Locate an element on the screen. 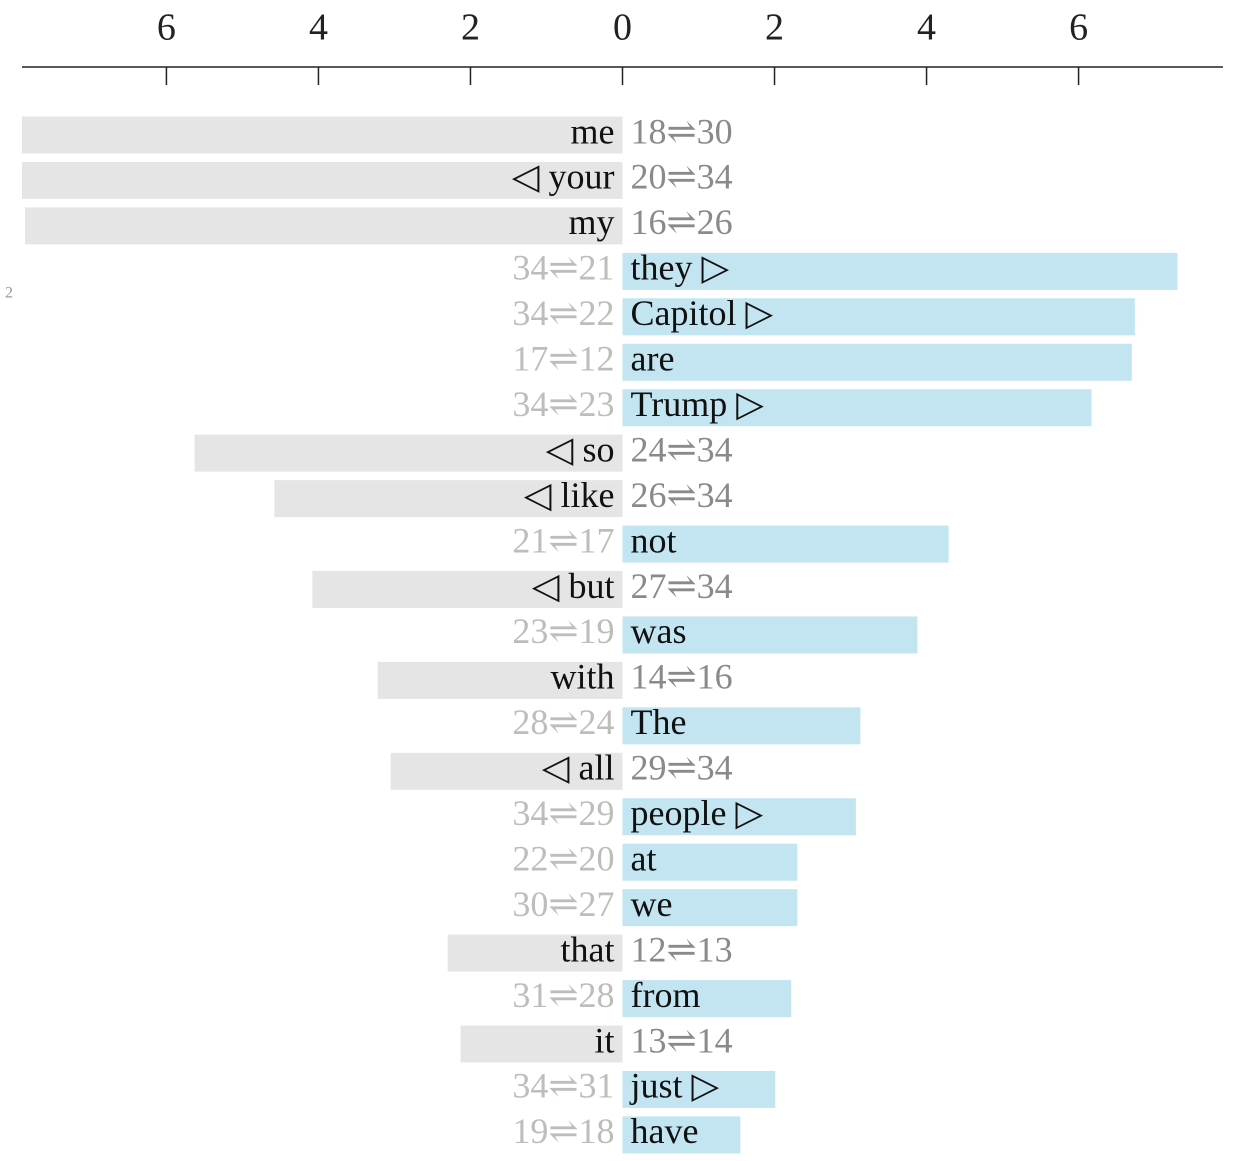  pair-label: 30⇌27 is located at coordinates (563, 904).